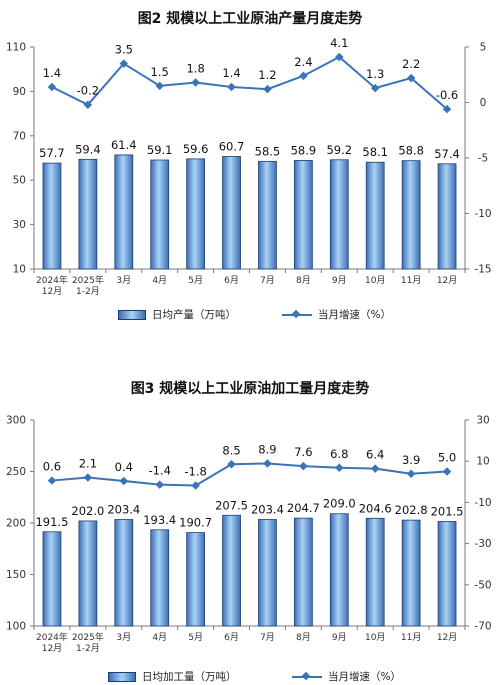 The image size is (500, 685). I want to click on chart-title: 图3 规模以上工业原油加工量月度走势, so click(250, 389).